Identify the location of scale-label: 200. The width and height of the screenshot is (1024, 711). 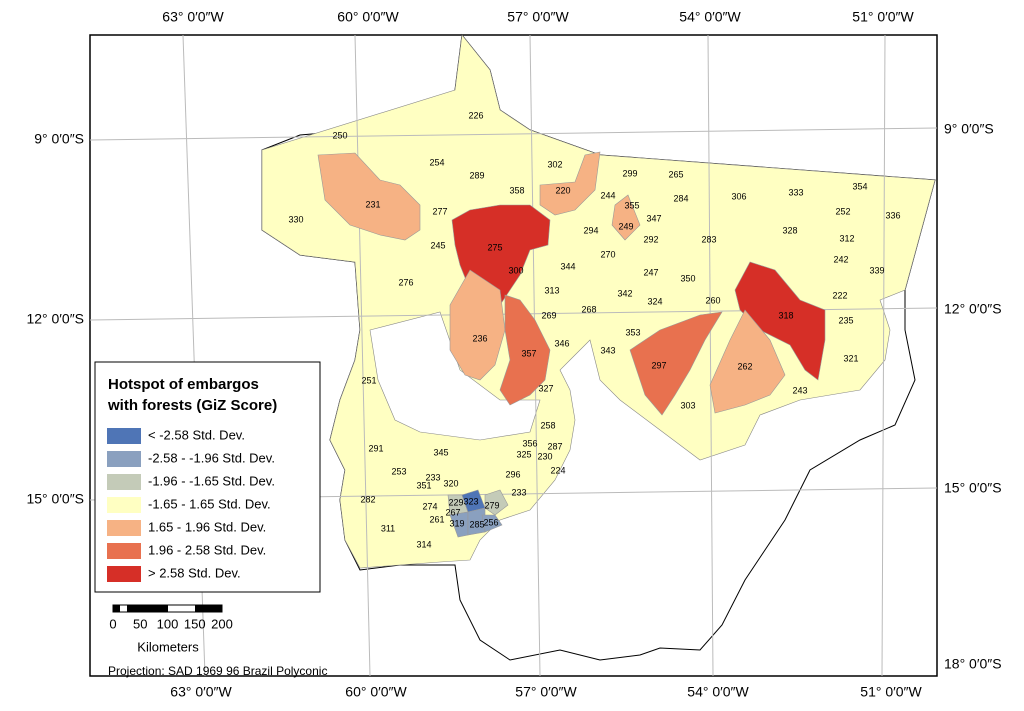
(222, 623).